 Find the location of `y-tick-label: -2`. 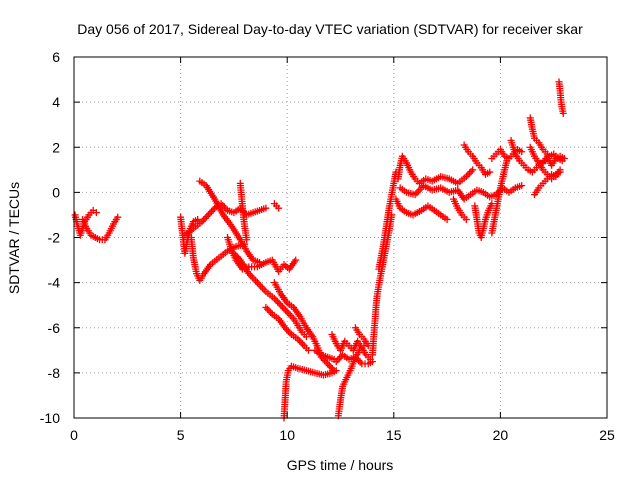

y-tick-label: -2 is located at coordinates (54, 238).